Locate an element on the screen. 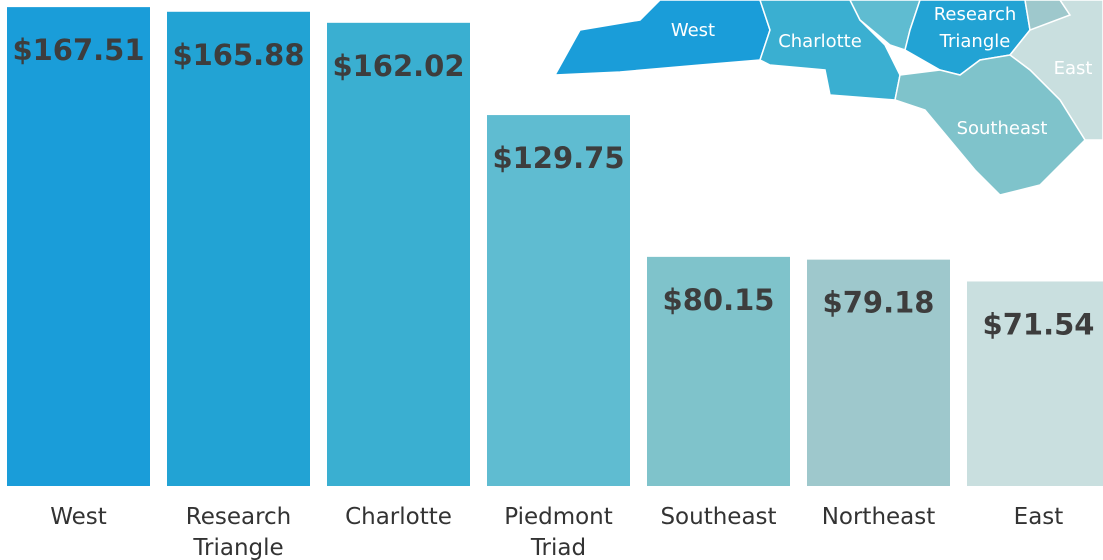  x-tick-label: Charlotte is located at coordinates (398, 517).